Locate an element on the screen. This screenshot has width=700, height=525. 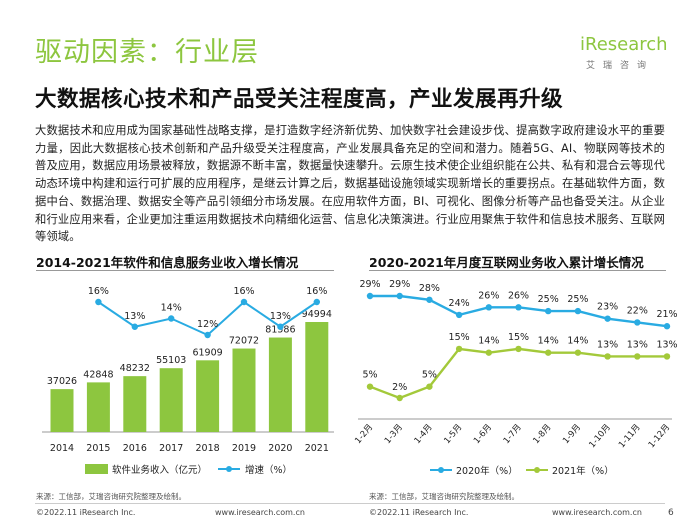
right-label-2020-8: 23% is located at coordinates (607, 307).